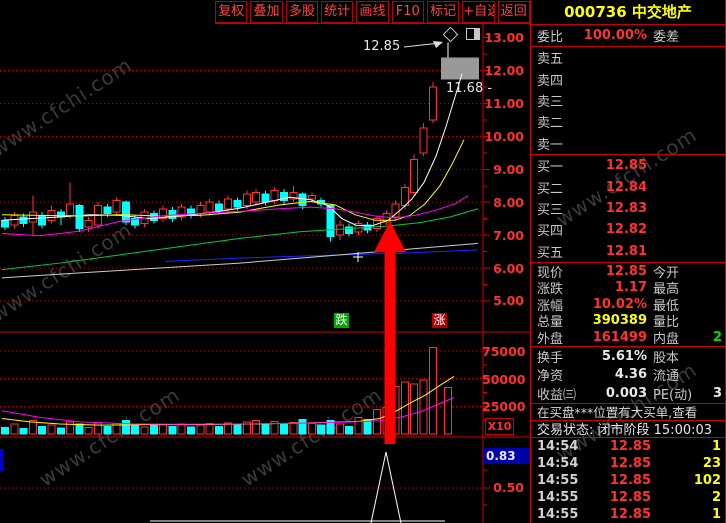 This screenshot has height=523, width=726. What do you see at coordinates (231, 12) in the screenshot?
I see `toolbar-button-fuquan: 复权` at bounding box center [231, 12].